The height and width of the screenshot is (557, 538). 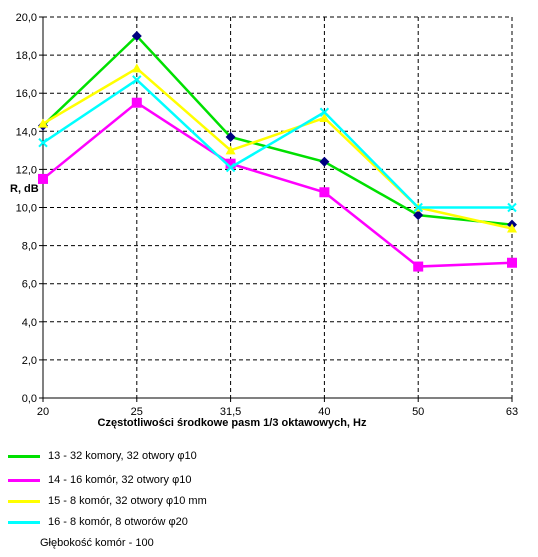 I want to click on legend-note: Głębokość komór - 100, so click(x=97, y=543).